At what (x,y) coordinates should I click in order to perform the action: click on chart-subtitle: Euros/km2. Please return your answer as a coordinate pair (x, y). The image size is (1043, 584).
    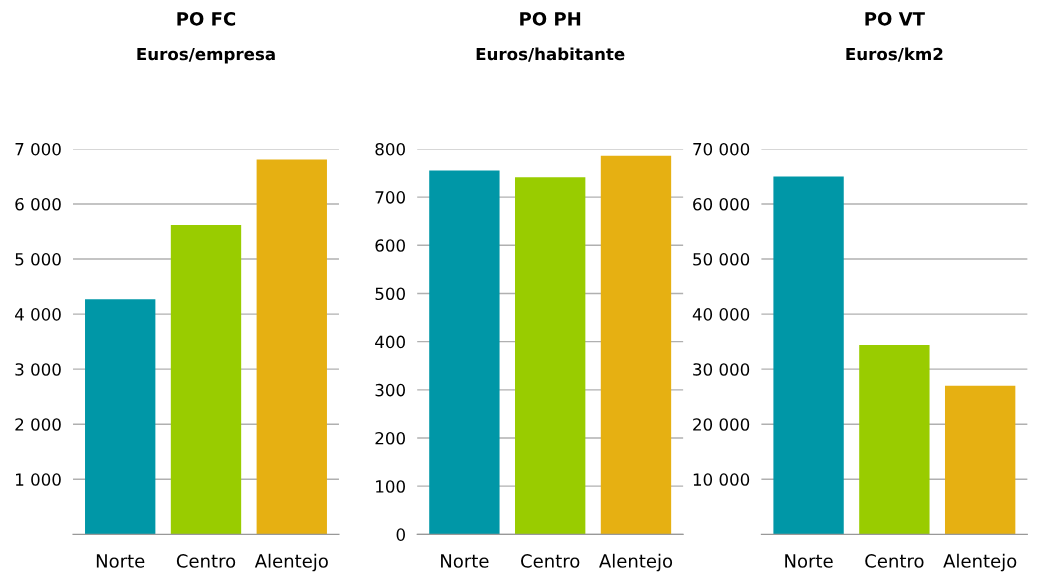
    Looking at the image, I should click on (894, 54).